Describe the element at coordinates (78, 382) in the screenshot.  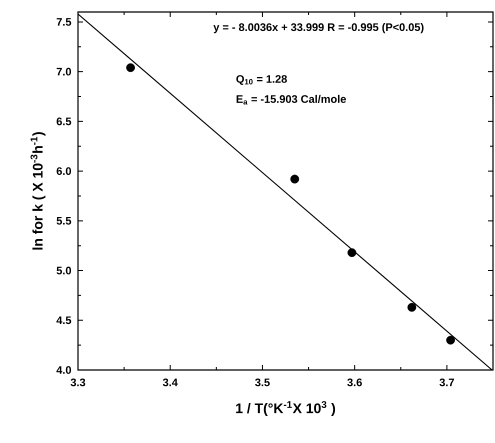
I see `x-tick-label: 3.3` at that location.